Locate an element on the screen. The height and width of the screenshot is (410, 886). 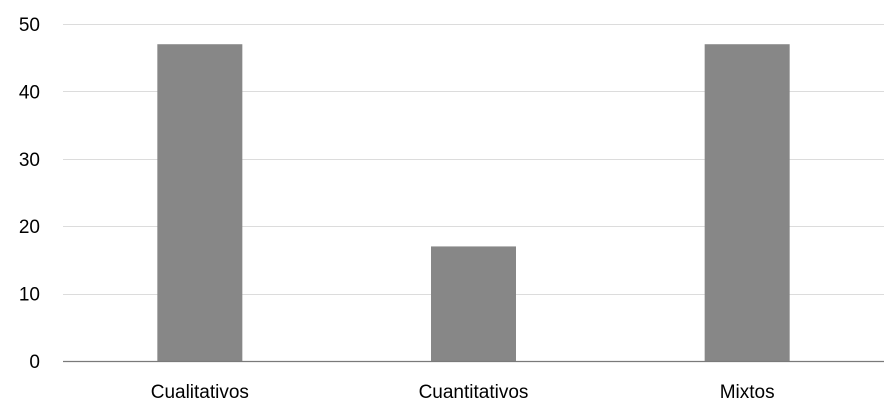
x-axis-category-labels: Cualitativos Cuantitativos Mixtos is located at coordinates (463, 392).